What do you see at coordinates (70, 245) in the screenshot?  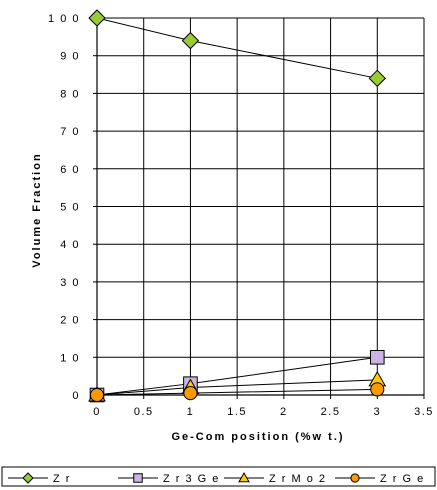 I see `y-tick-label: 4 0` at bounding box center [70, 245].